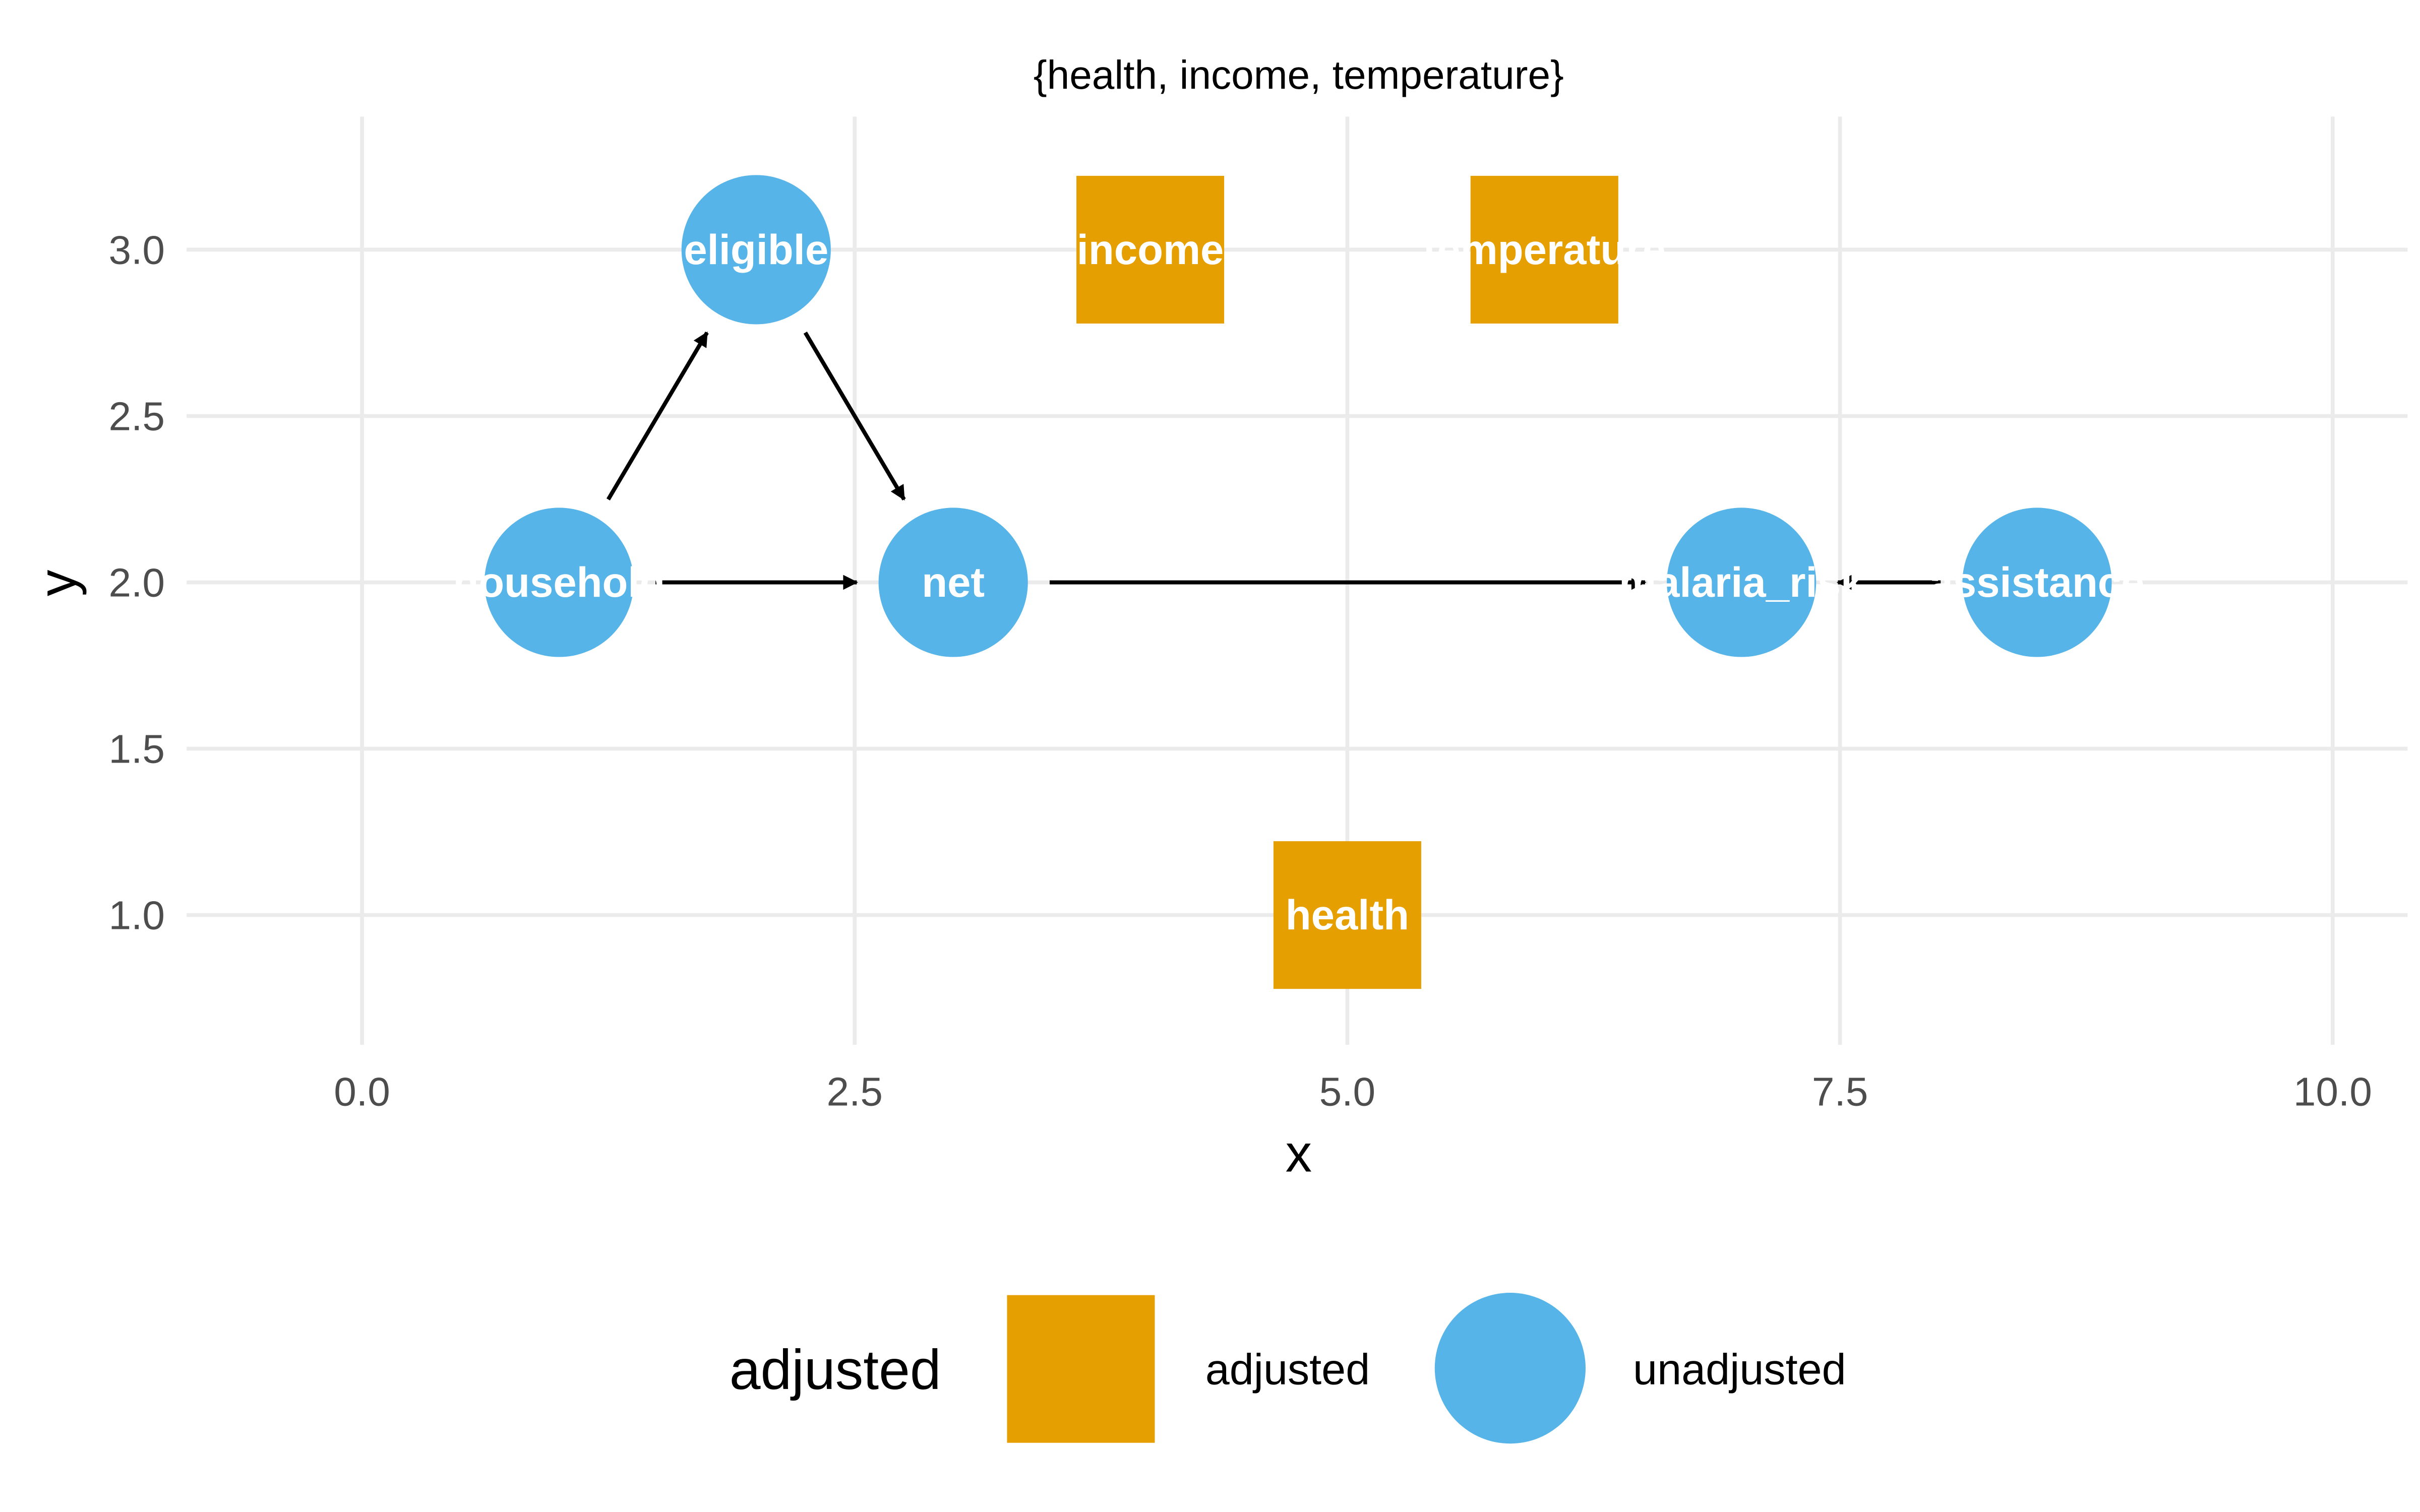  Describe the element at coordinates (1426, 1368) in the screenshot. I see `legend: adjusted unadjusted` at that location.